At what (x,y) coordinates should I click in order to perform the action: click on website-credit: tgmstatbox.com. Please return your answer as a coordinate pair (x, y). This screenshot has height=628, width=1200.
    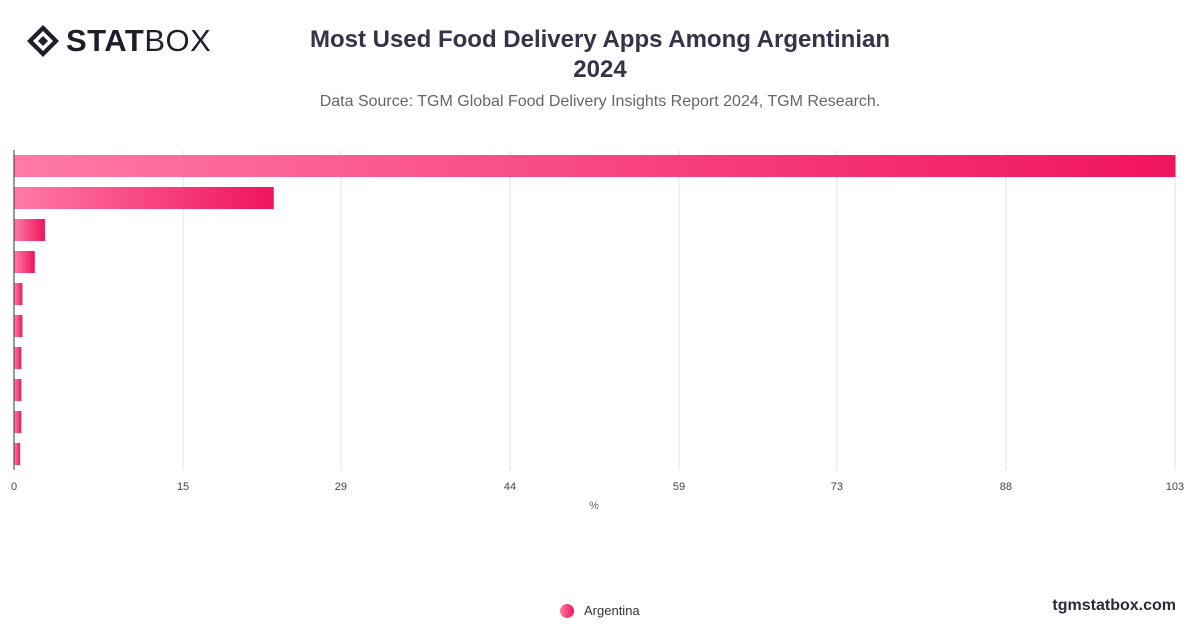
    Looking at the image, I should click on (1114, 605).